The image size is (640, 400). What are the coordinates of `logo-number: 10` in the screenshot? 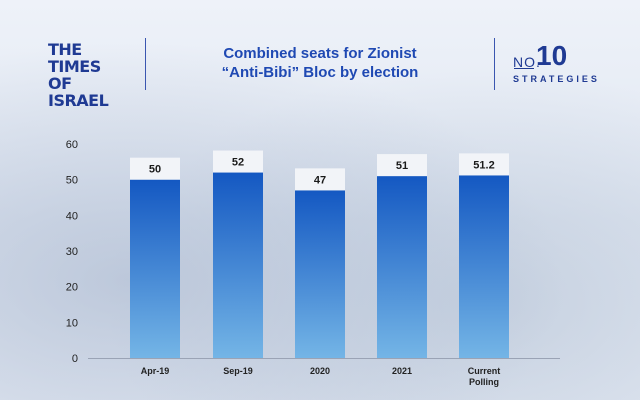 It's located at (552, 55).